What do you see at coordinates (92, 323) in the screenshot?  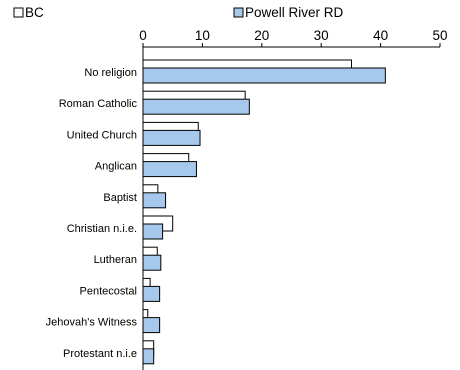 I see `category-label: Jehovah's Witness` at bounding box center [92, 323].